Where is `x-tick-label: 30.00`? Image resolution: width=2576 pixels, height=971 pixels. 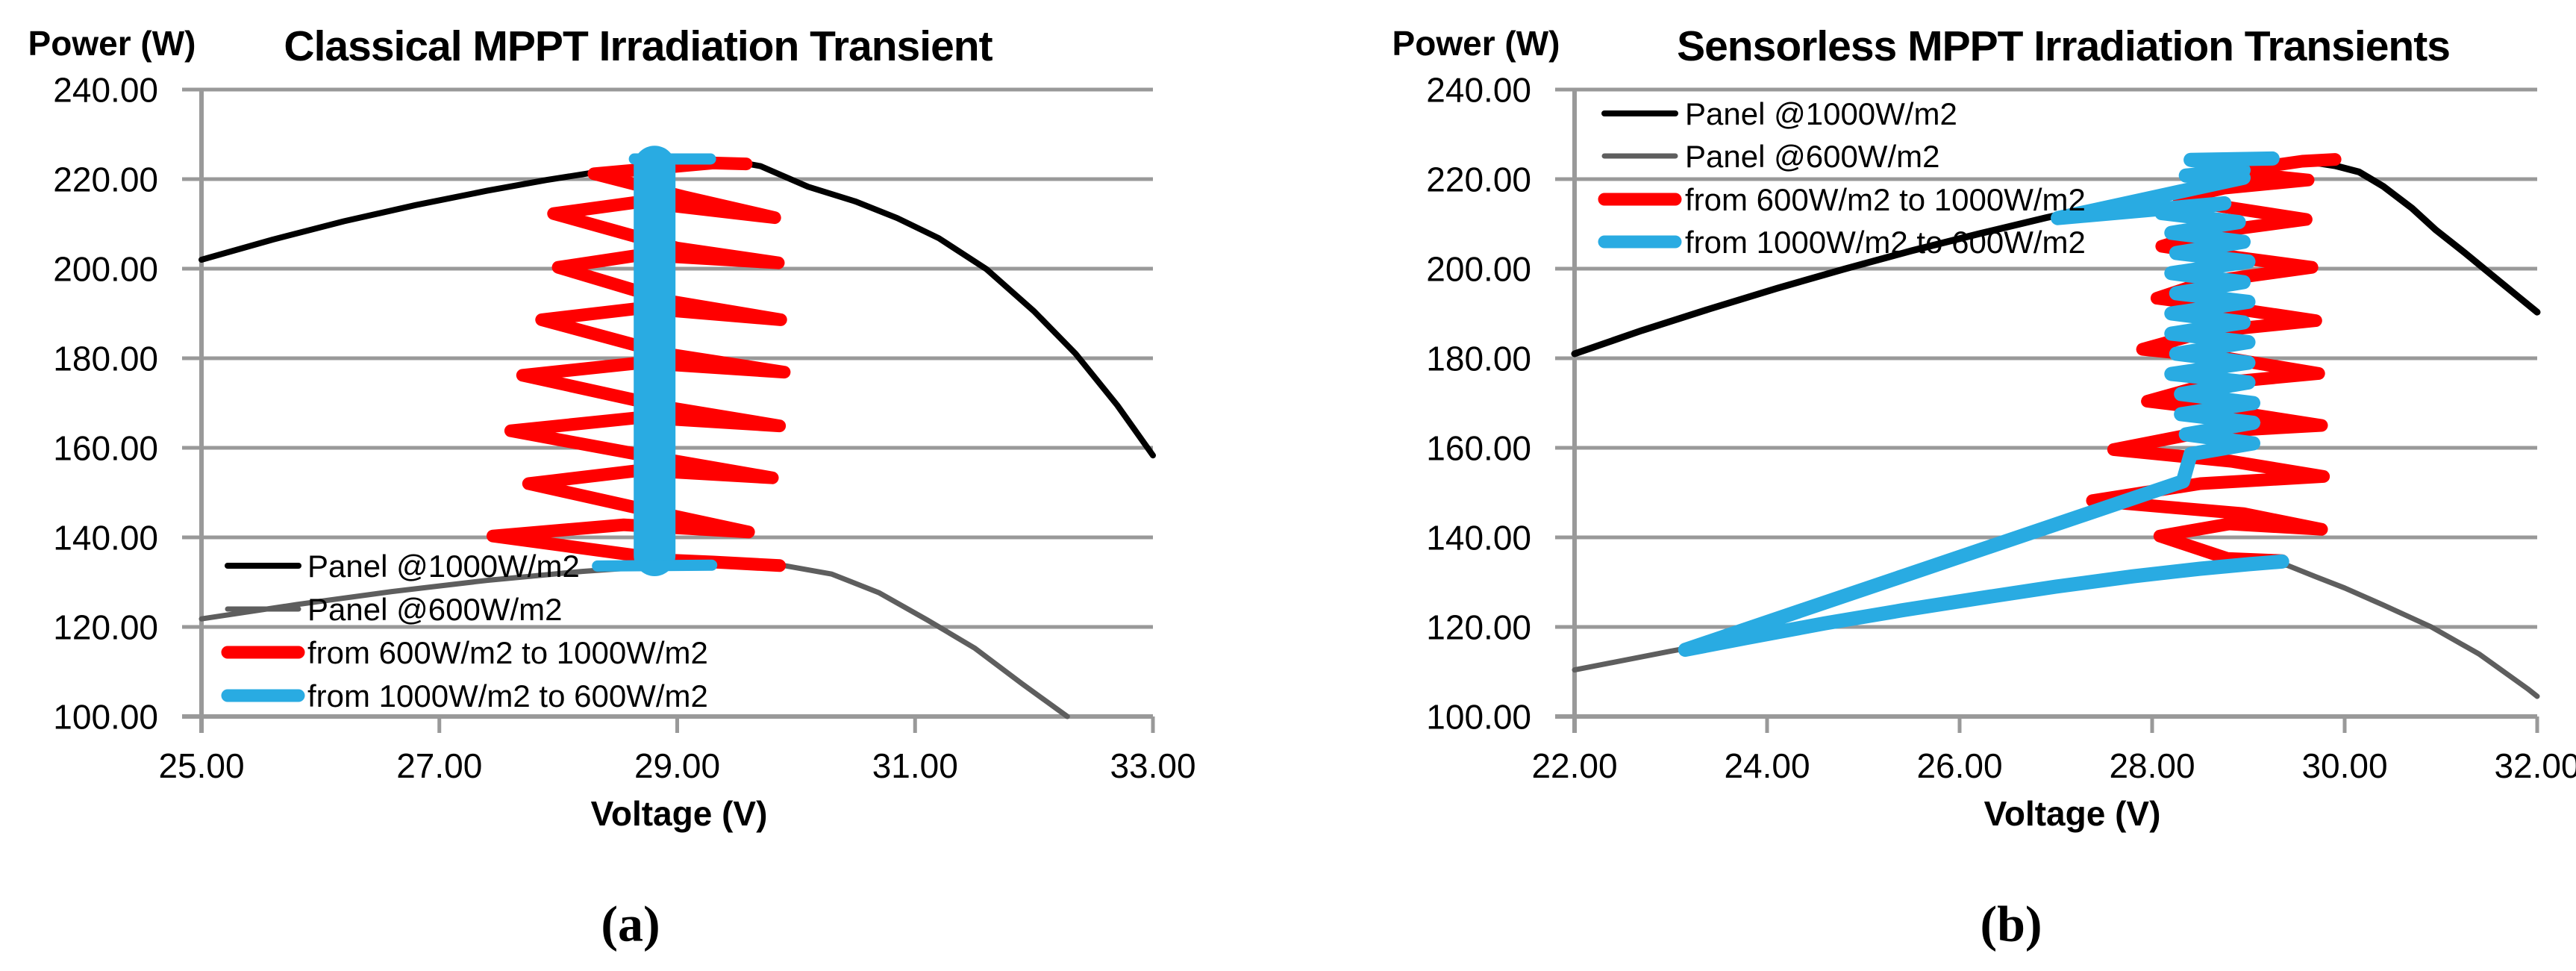
x-tick-label: 30.00 is located at coordinates (2344, 765).